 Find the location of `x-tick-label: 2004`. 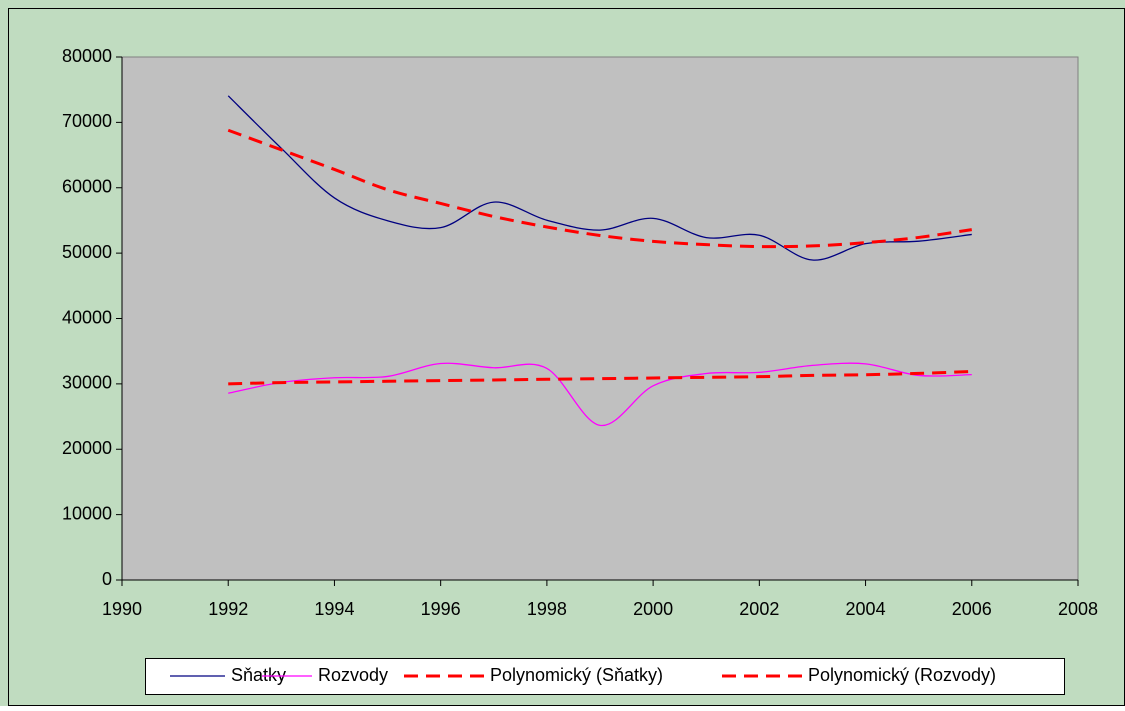

x-tick-label: 2004 is located at coordinates (866, 609).